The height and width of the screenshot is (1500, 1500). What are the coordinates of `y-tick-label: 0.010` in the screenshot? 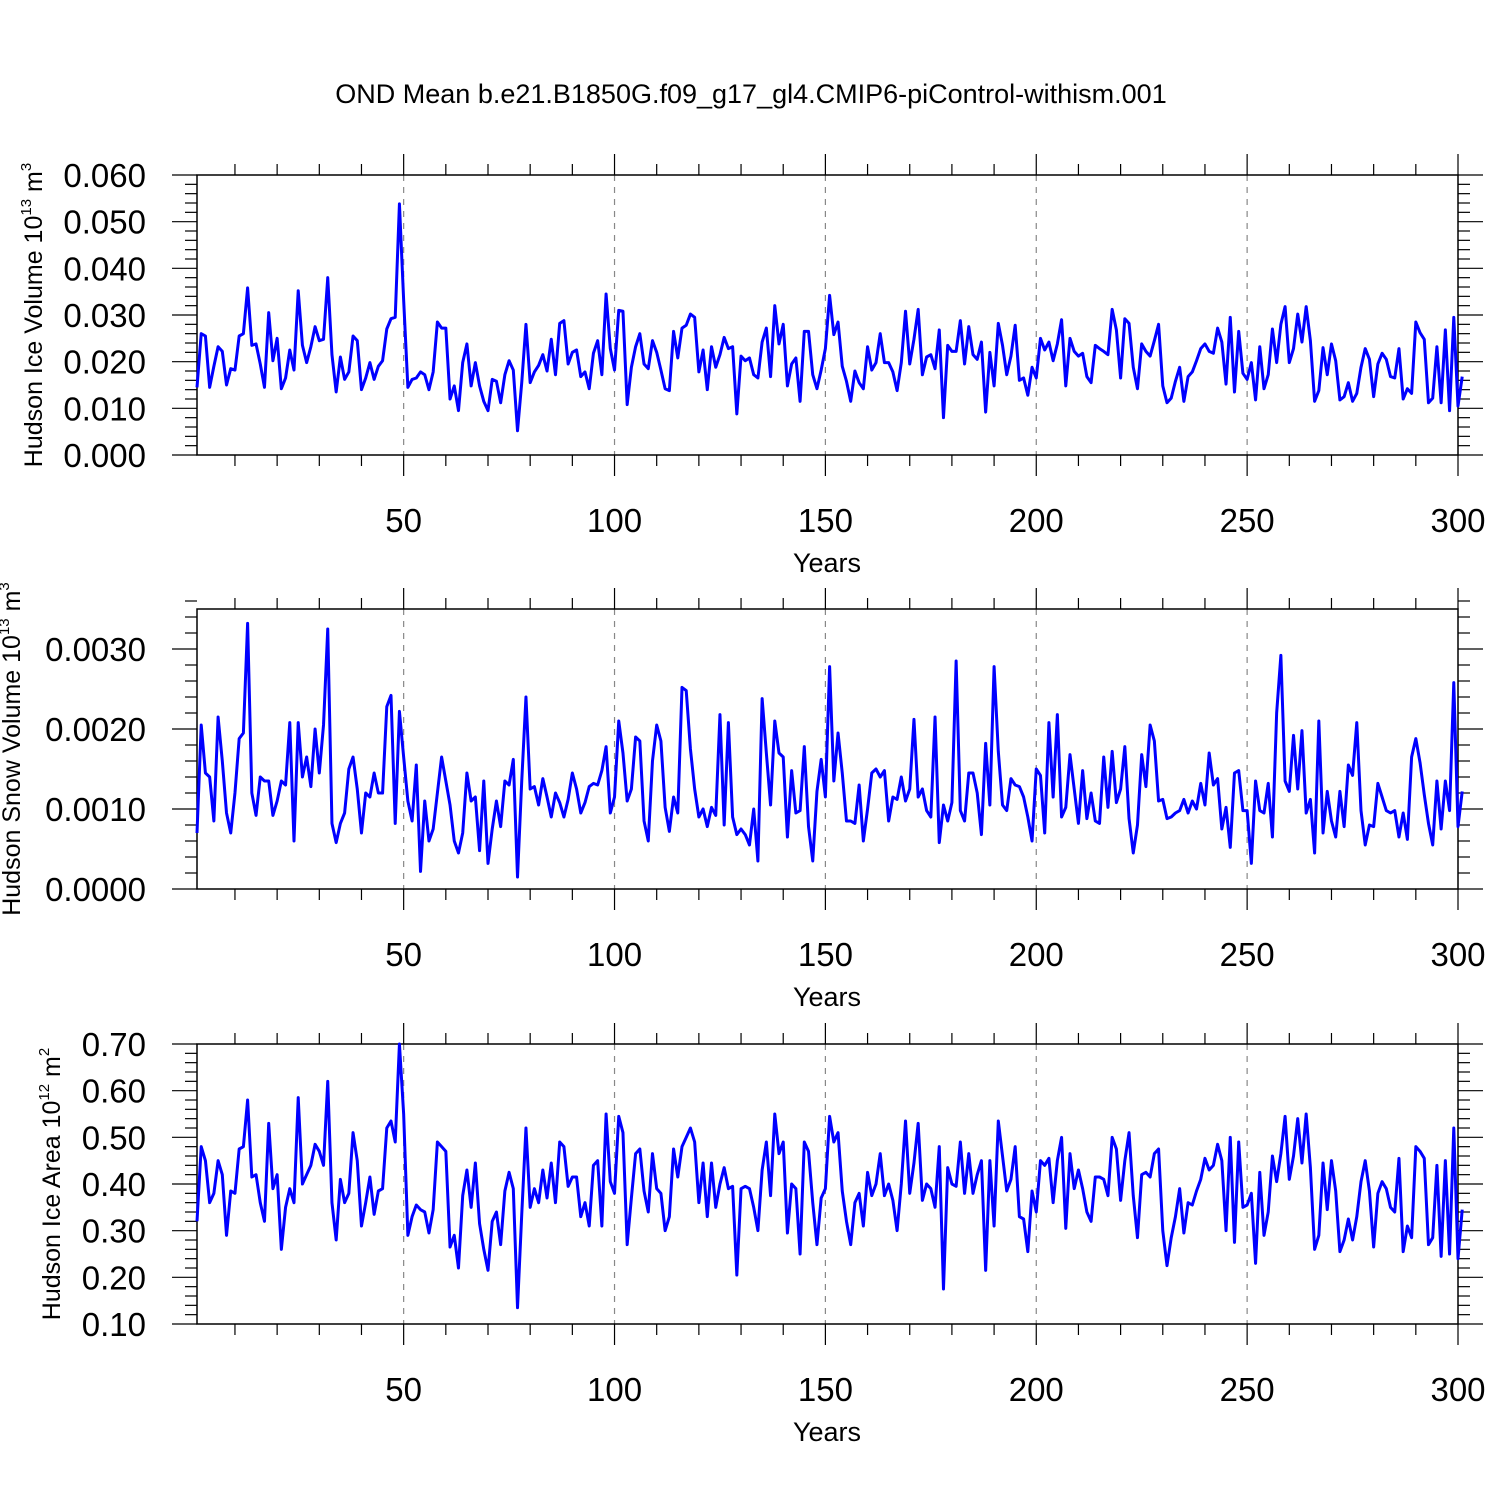 It's located at (104, 408).